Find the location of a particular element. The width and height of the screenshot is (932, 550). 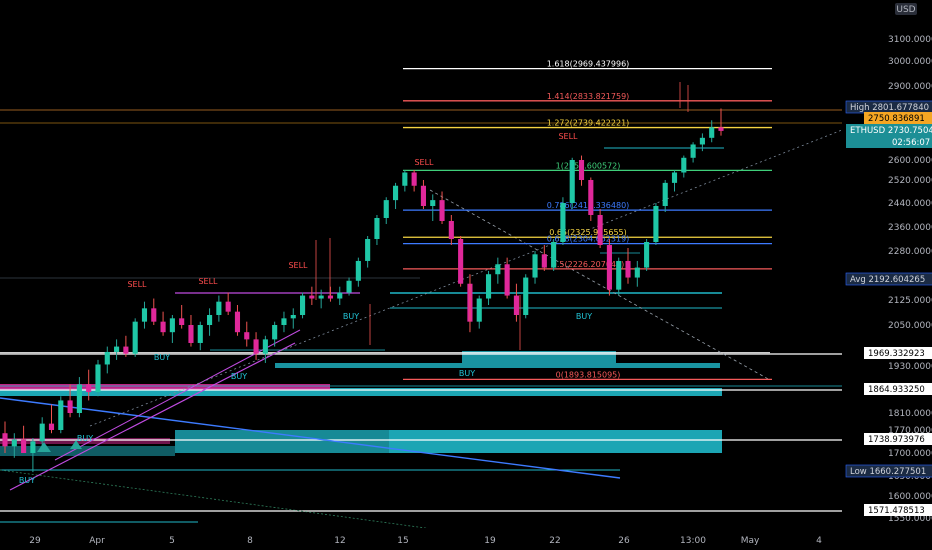

price-tick-label: 1550.000000 is located at coordinates (910, 519).